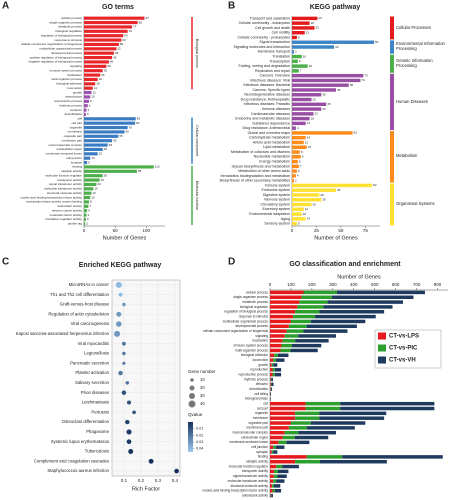  Describe the element at coordinates (322, 195) in the screenshot. I see `value-label: 28` at that location.